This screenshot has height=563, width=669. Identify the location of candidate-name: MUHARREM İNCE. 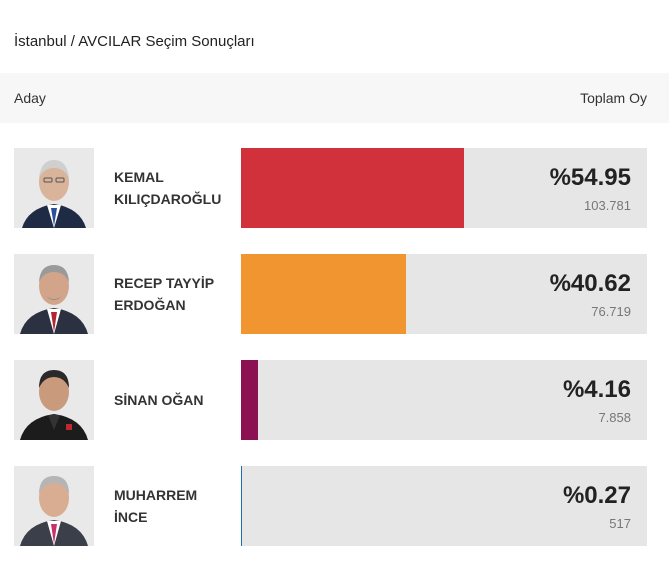
(156, 506).